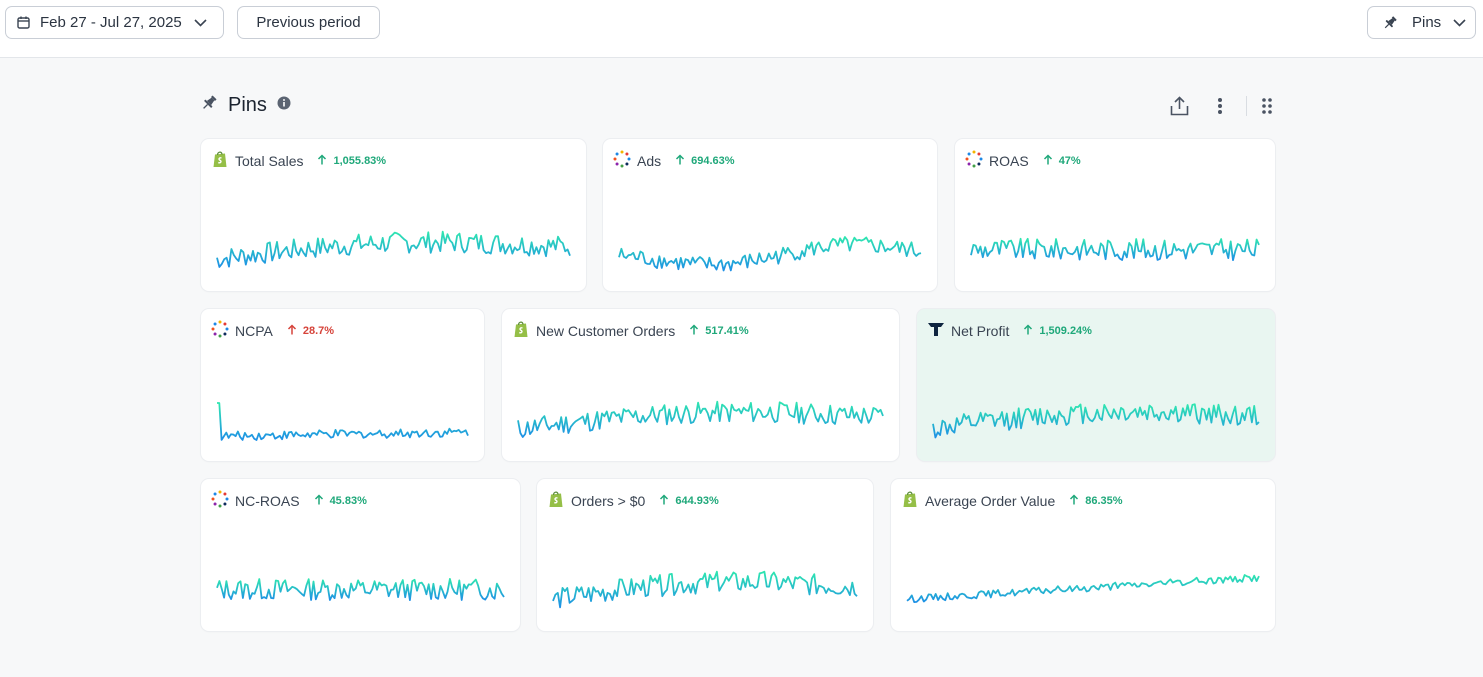 The image size is (1483, 677). I want to click on pins-dropdown: Pins, so click(1421, 22).